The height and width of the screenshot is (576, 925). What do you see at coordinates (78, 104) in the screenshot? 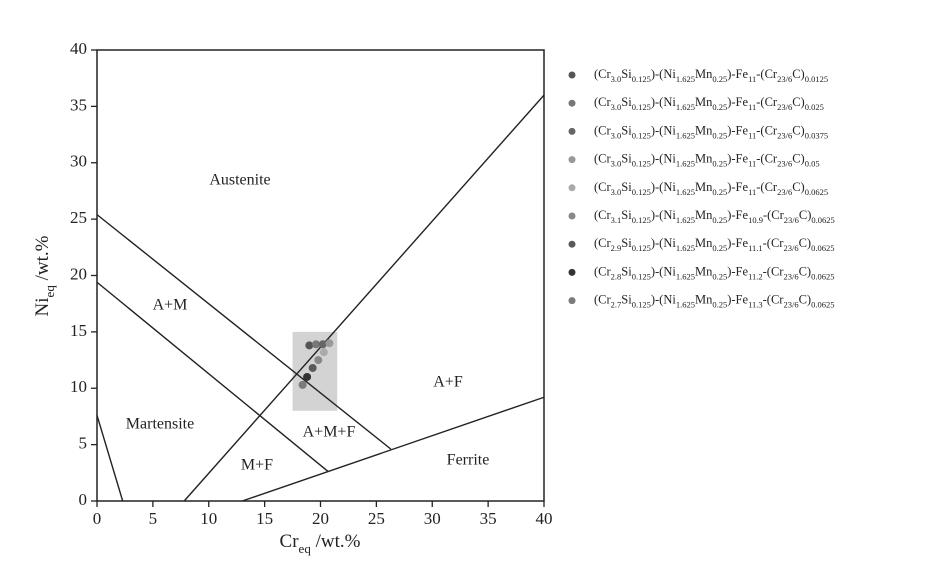
I see `y-tick-label: 35` at bounding box center [78, 104].